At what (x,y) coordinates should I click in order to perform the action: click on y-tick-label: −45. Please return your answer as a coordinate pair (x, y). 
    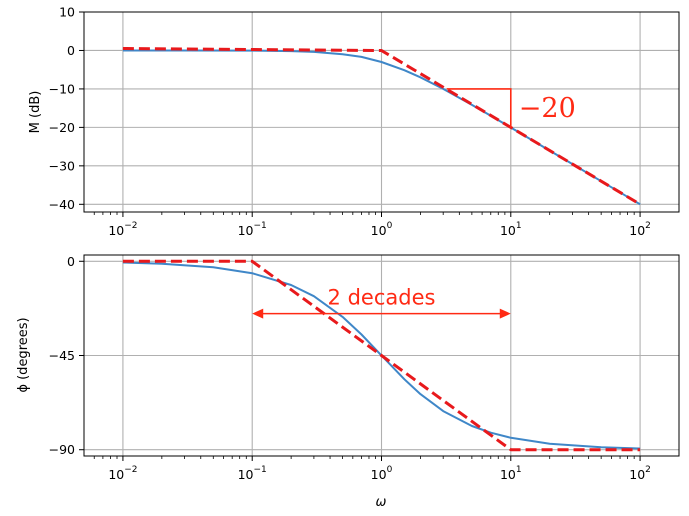
    Looking at the image, I should click on (62, 355).